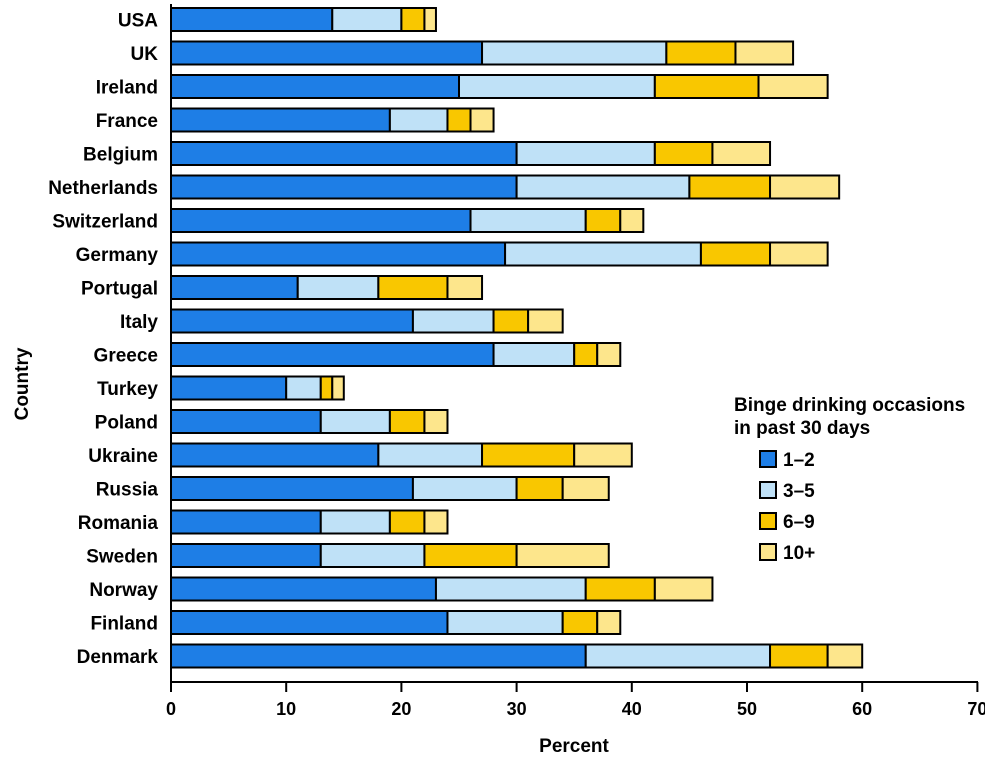 The width and height of the screenshot is (985, 762). What do you see at coordinates (802, 428) in the screenshot?
I see `legend-title-line-2: in past 30 days` at bounding box center [802, 428].